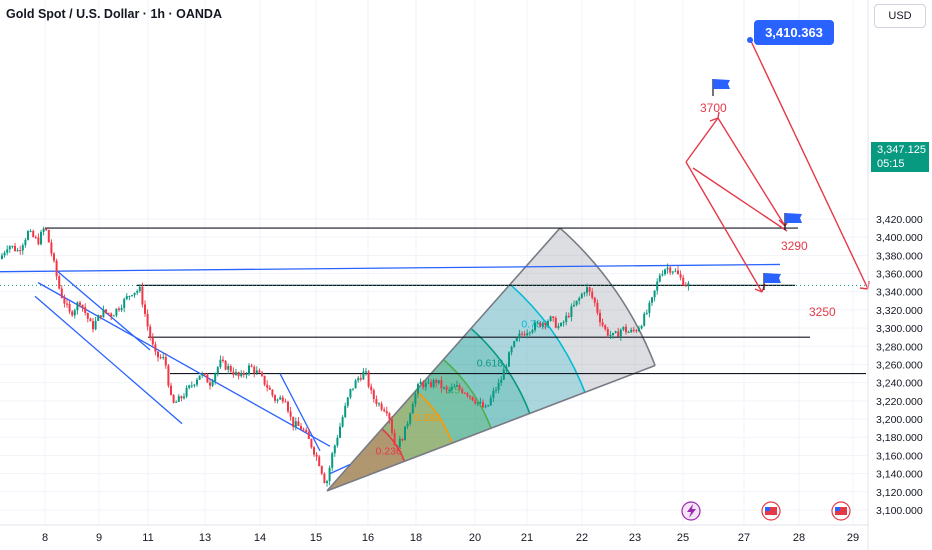 The image size is (932, 550). I want to click on fib-fan-bottom-edge, so click(491, 428).